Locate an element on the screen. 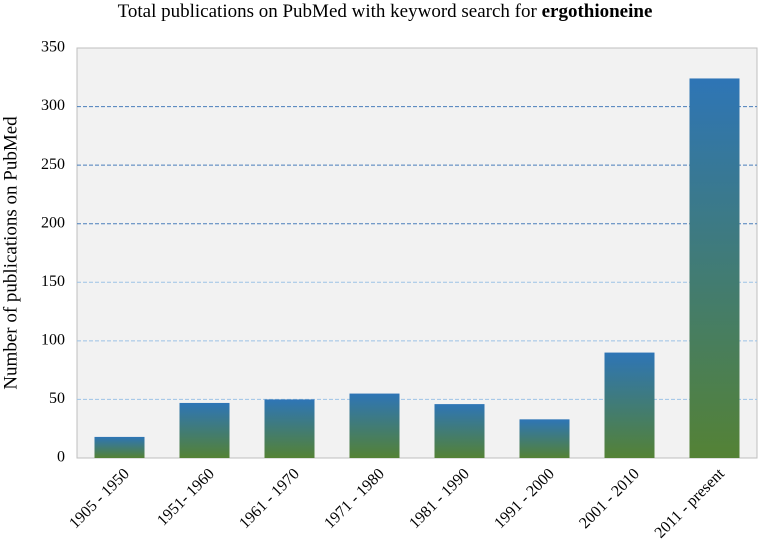 The image size is (761, 559). y-tick-label: 100 is located at coordinates (53, 340).